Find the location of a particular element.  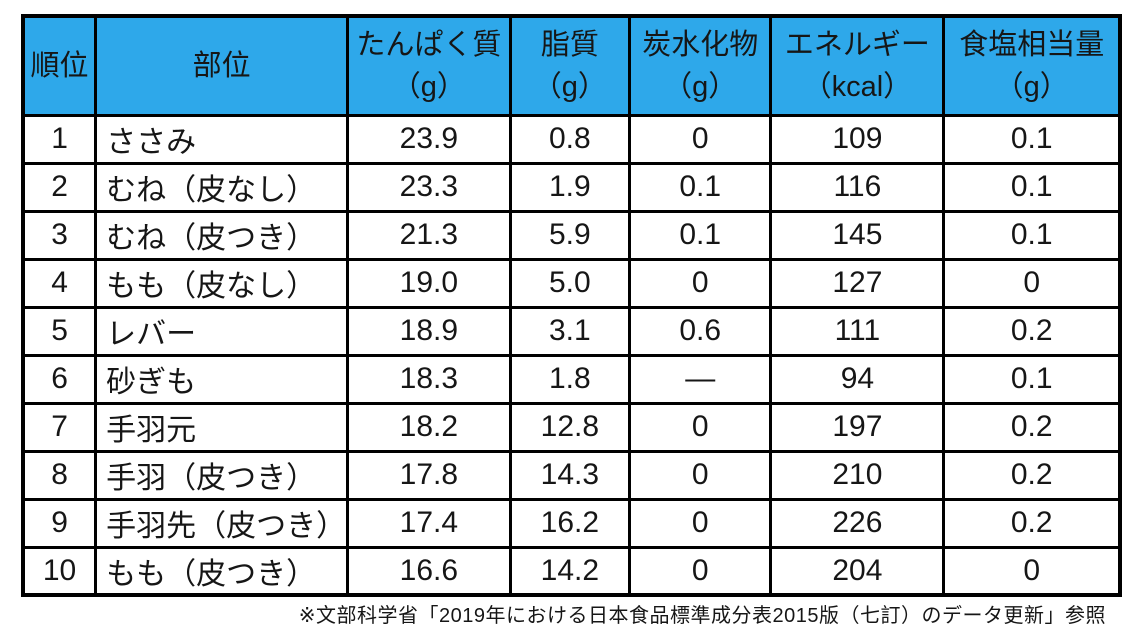

protein-cell: 18.2 is located at coordinates (429, 427).